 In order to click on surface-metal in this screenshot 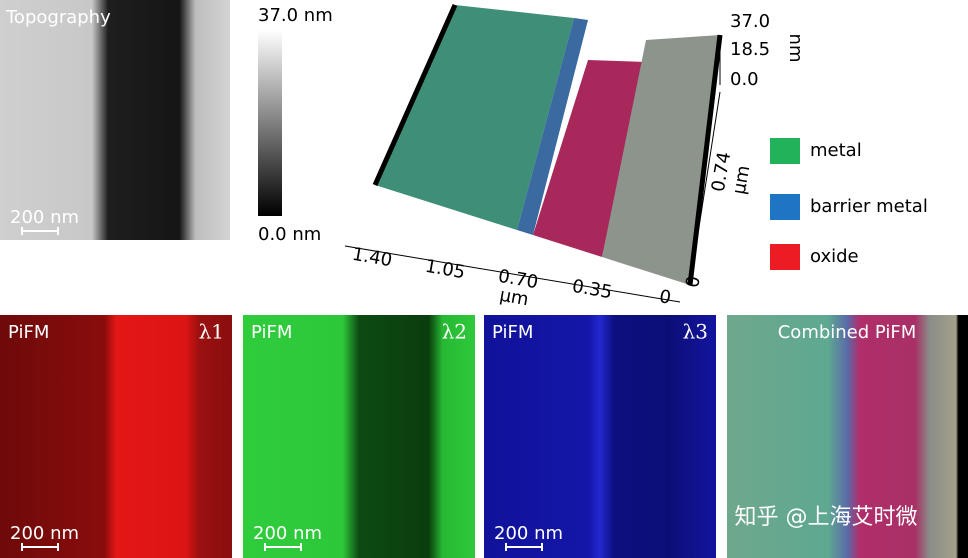, I will do `click(474, 117)`.